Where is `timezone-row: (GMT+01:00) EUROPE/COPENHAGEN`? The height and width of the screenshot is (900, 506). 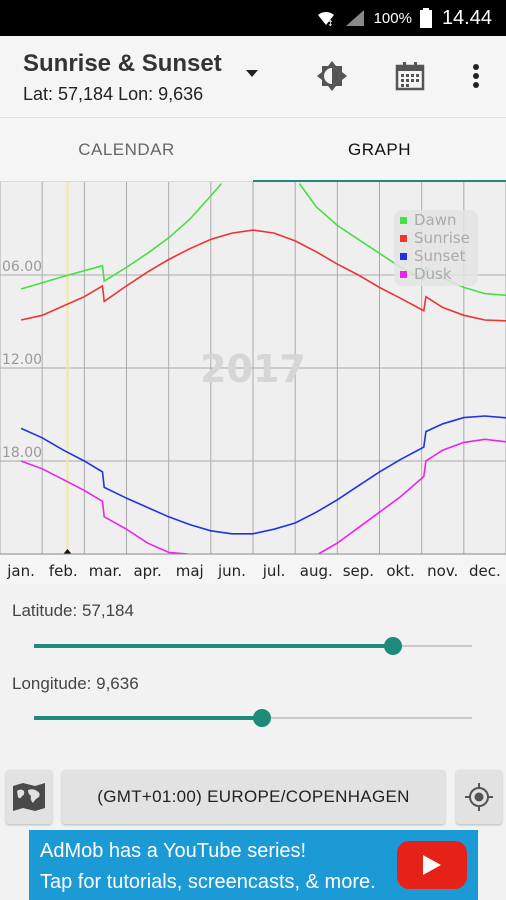
timezone-row: (GMT+01:00) EUROPE/COPENHAGEN is located at coordinates (253, 797).